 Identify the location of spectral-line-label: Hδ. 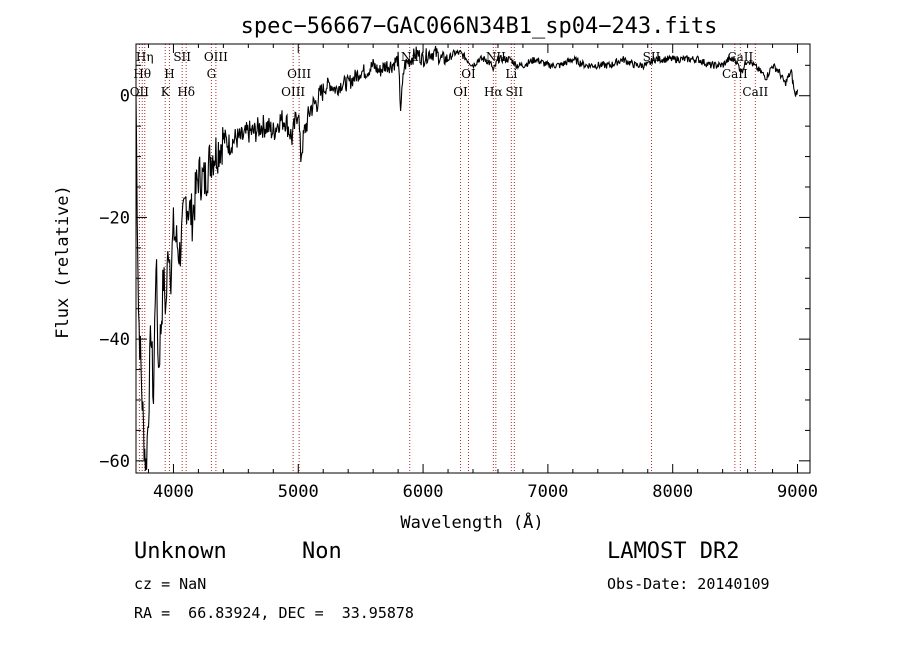
(186, 92).